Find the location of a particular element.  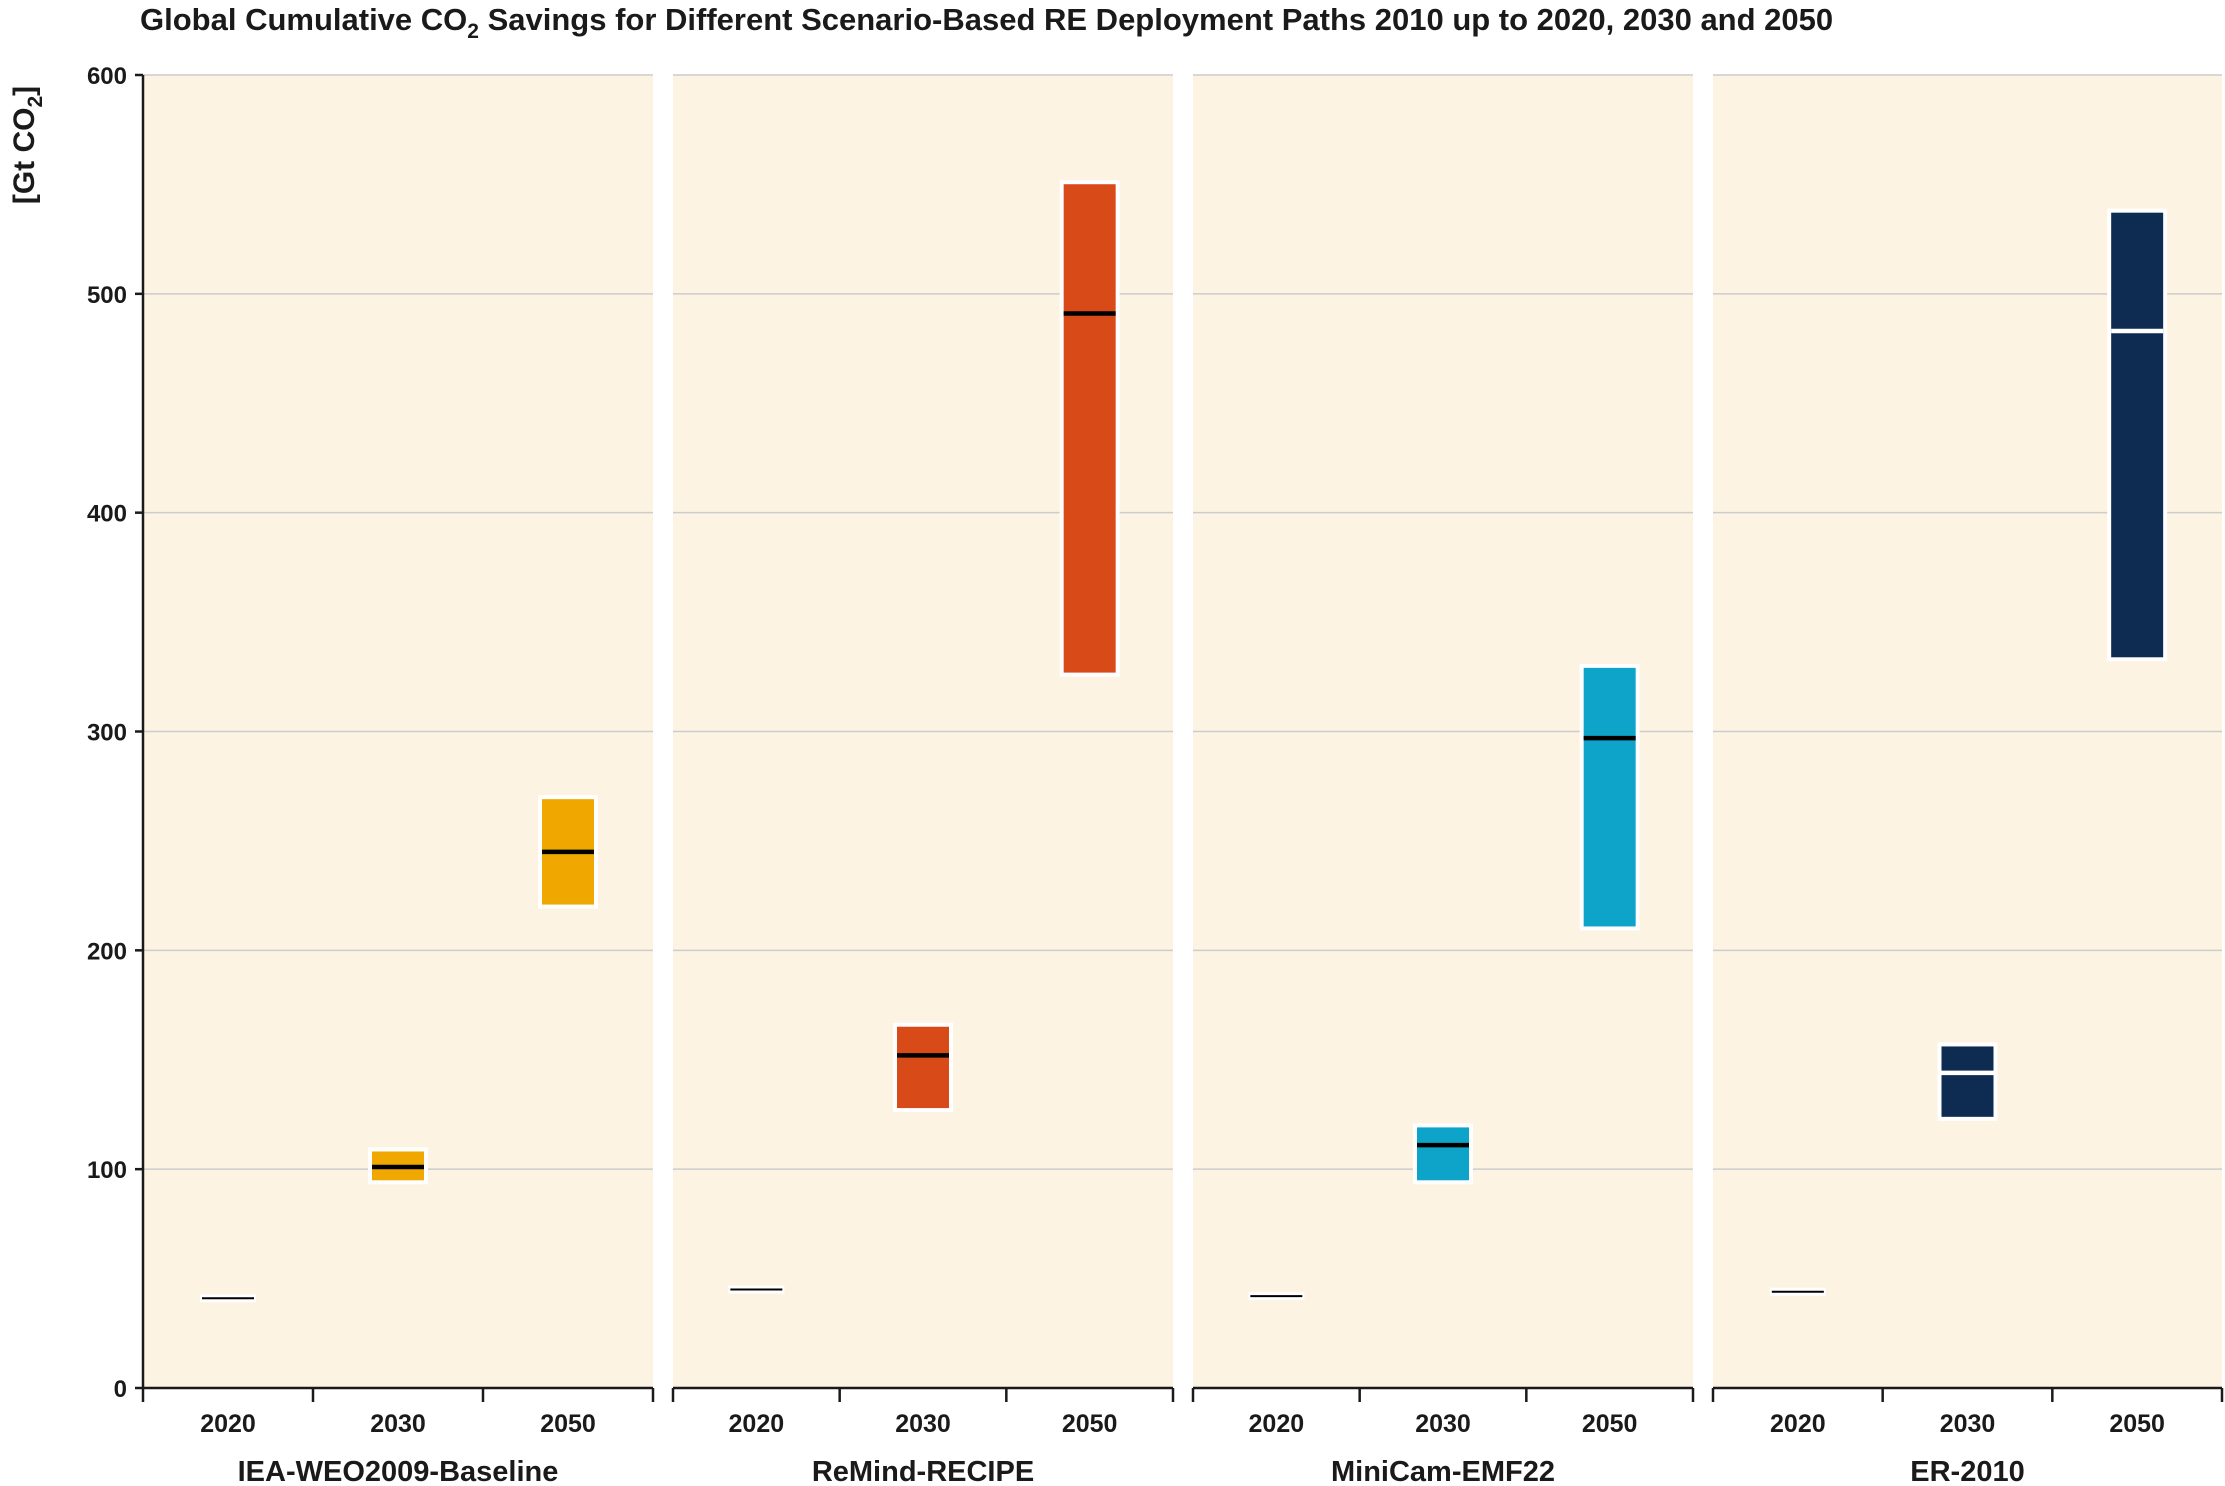

x-tick-label-panel-1-2050: 2050 is located at coordinates (568, 1424).